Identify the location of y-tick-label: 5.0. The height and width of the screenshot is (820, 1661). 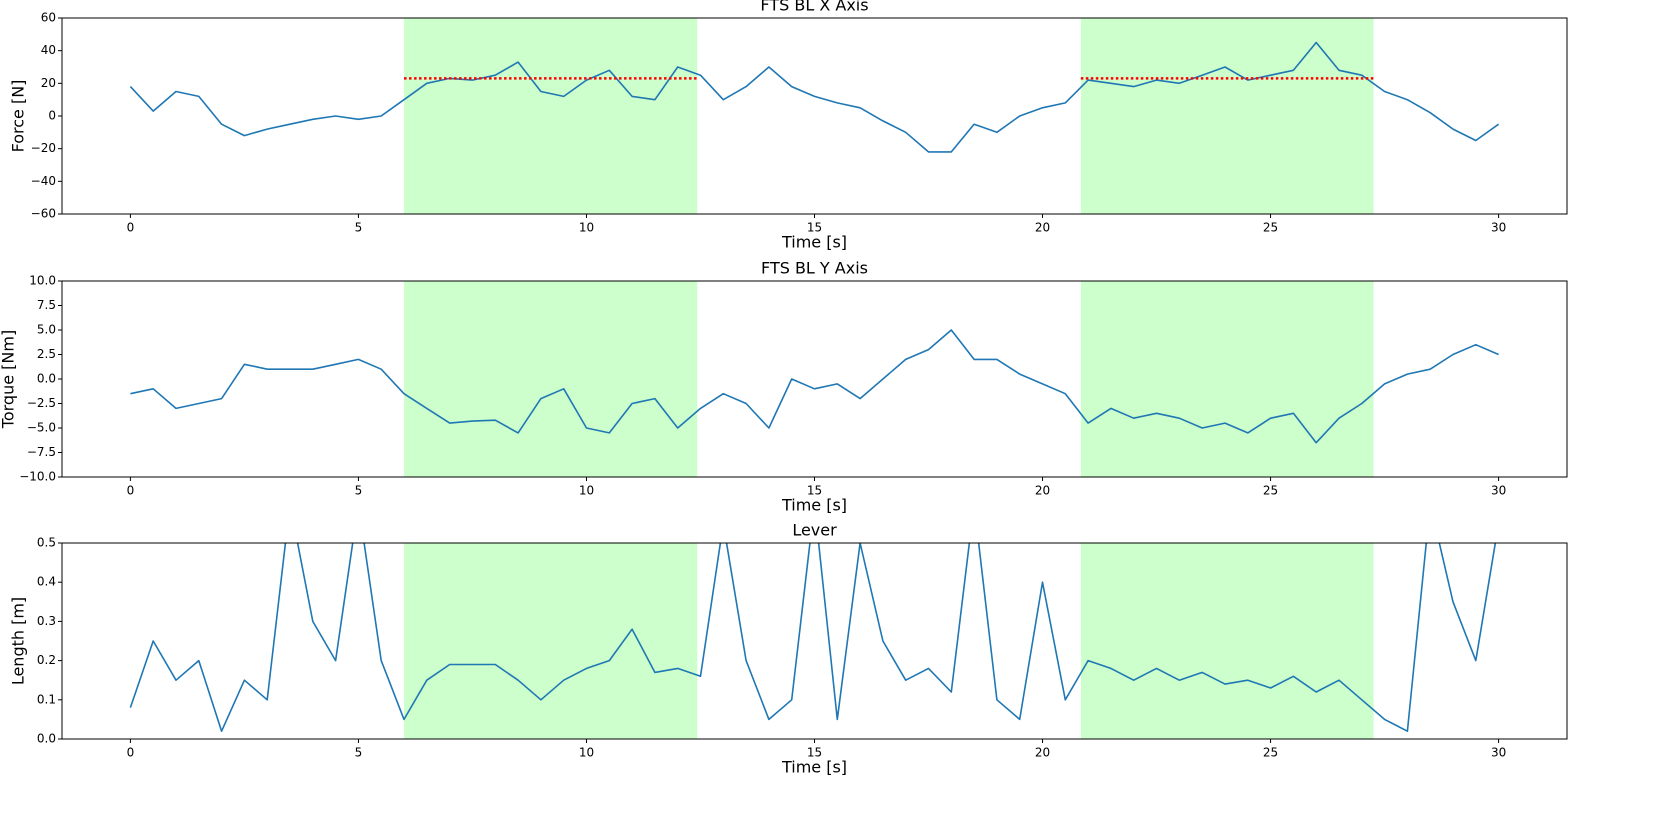
(46, 330).